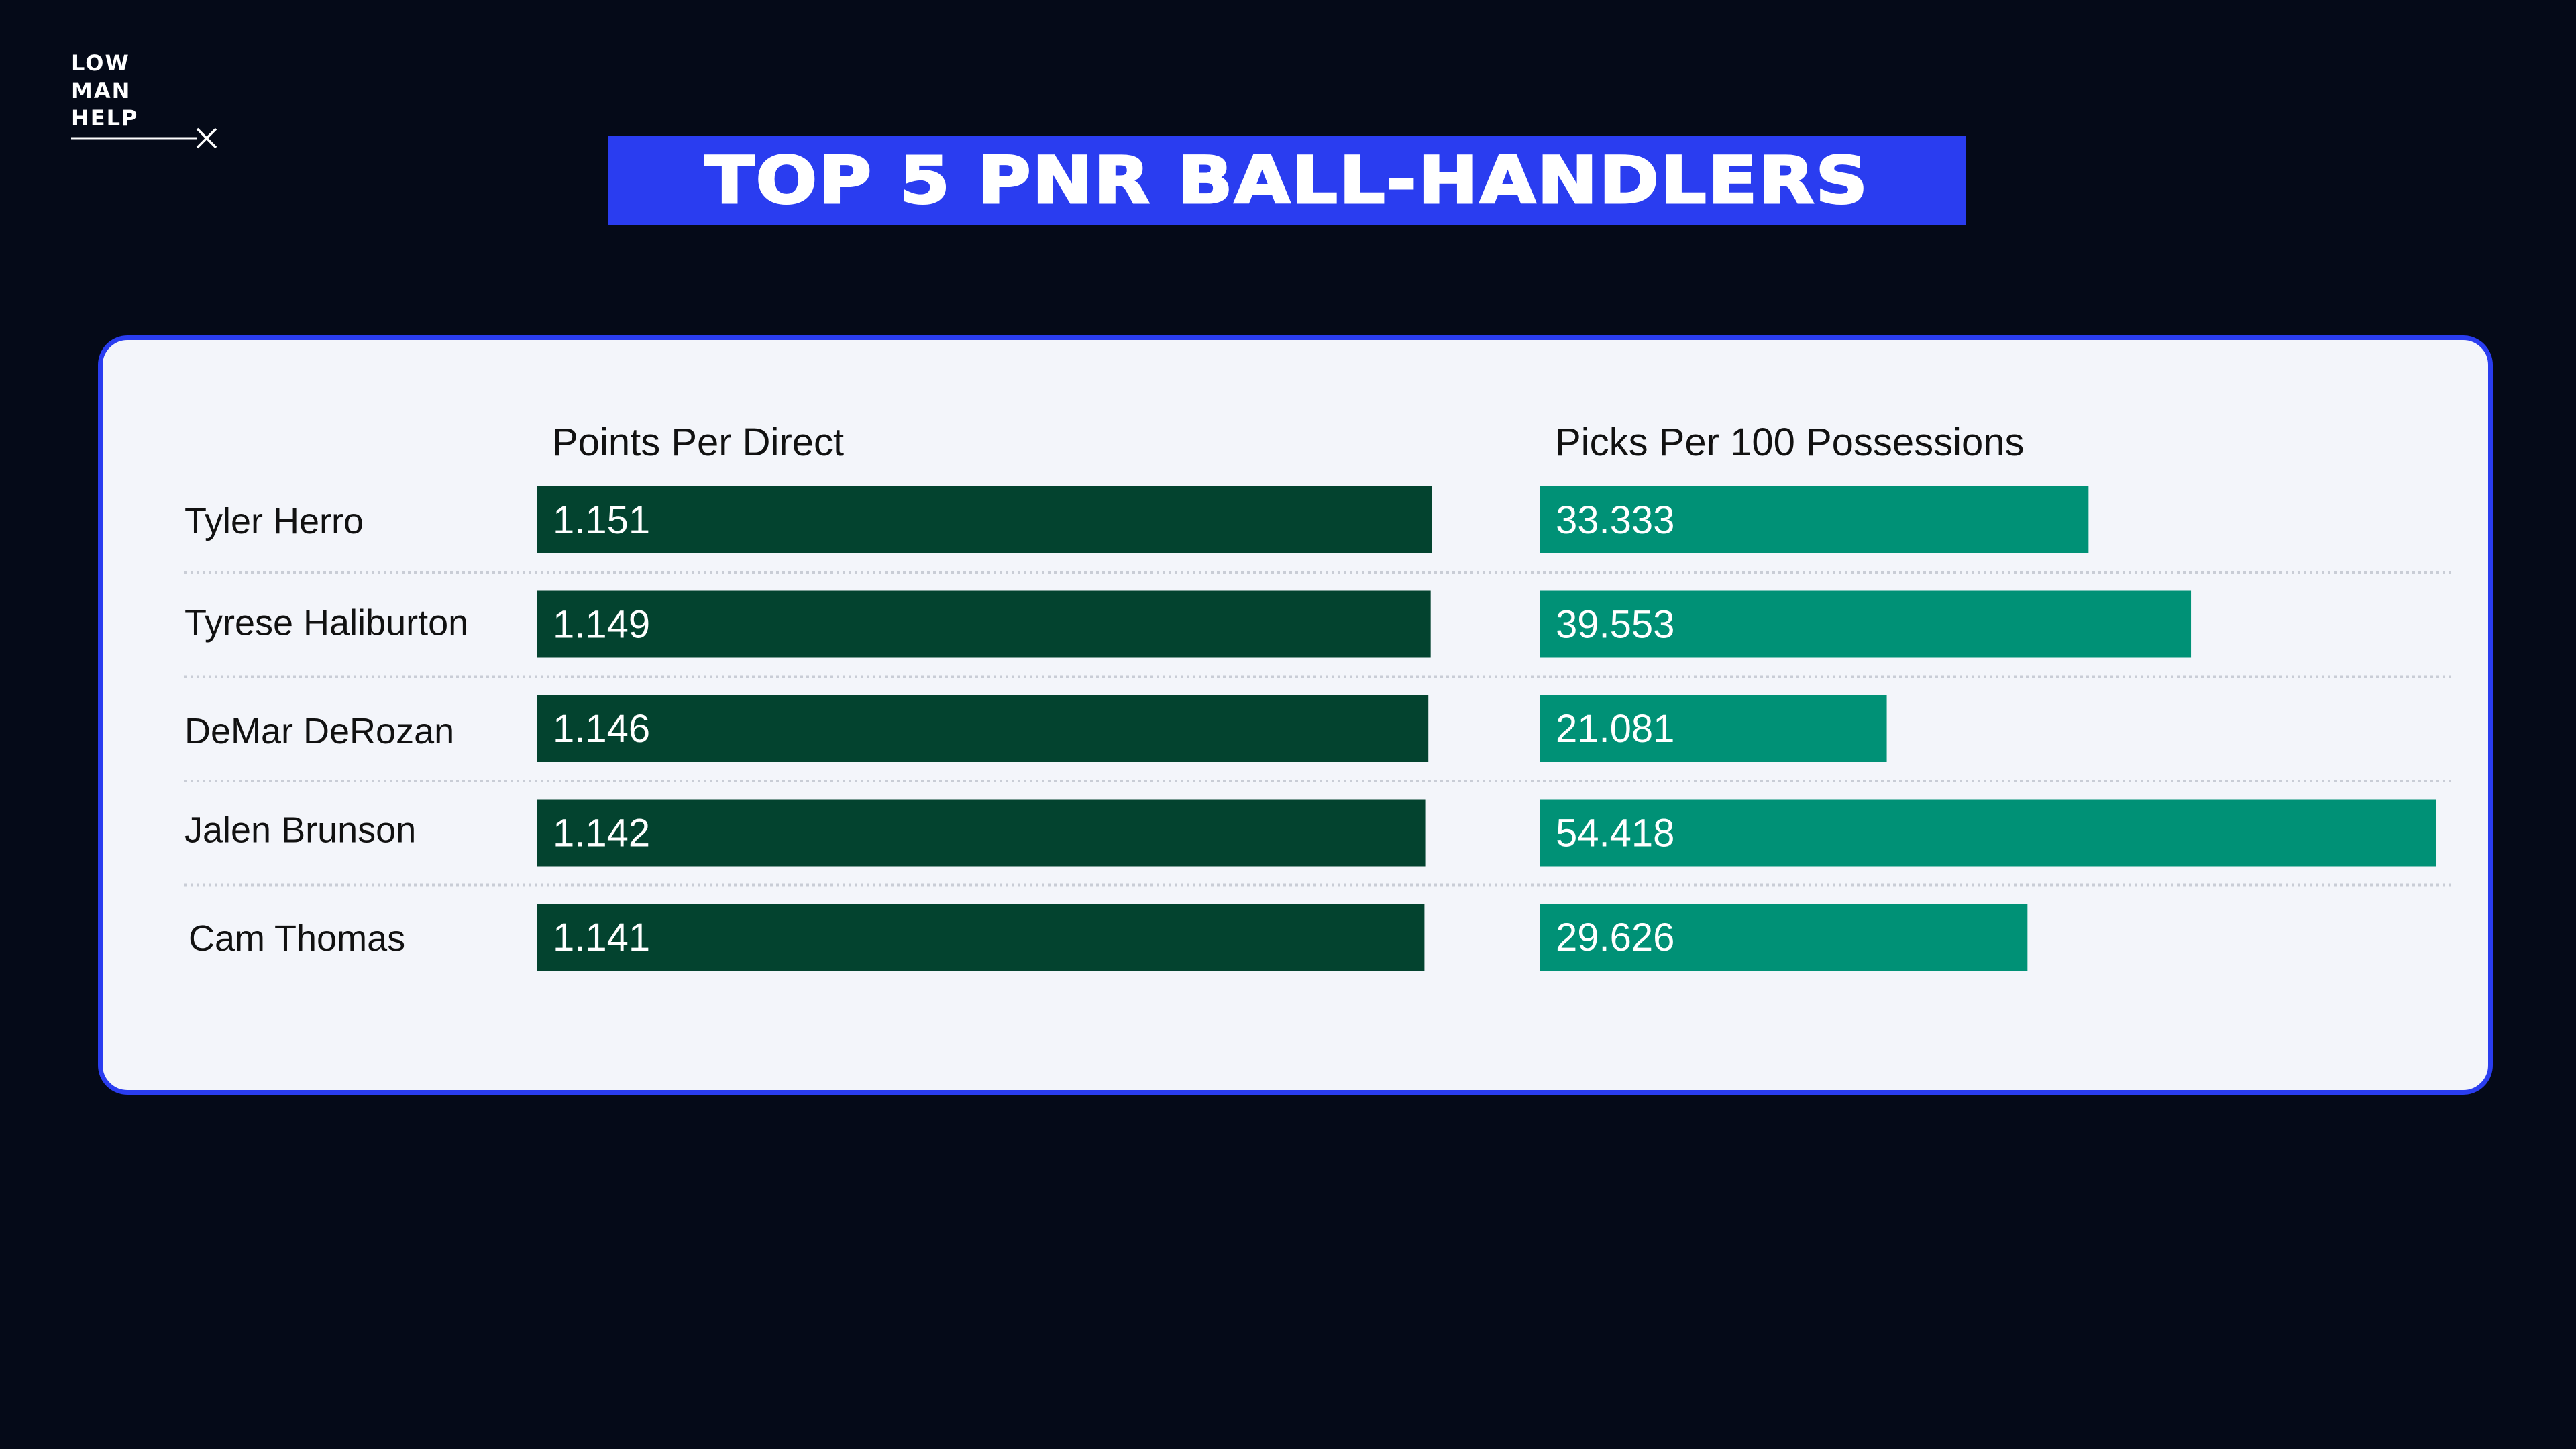  Describe the element at coordinates (601, 937) in the screenshot. I see `bar-value-label: 1.141` at that location.